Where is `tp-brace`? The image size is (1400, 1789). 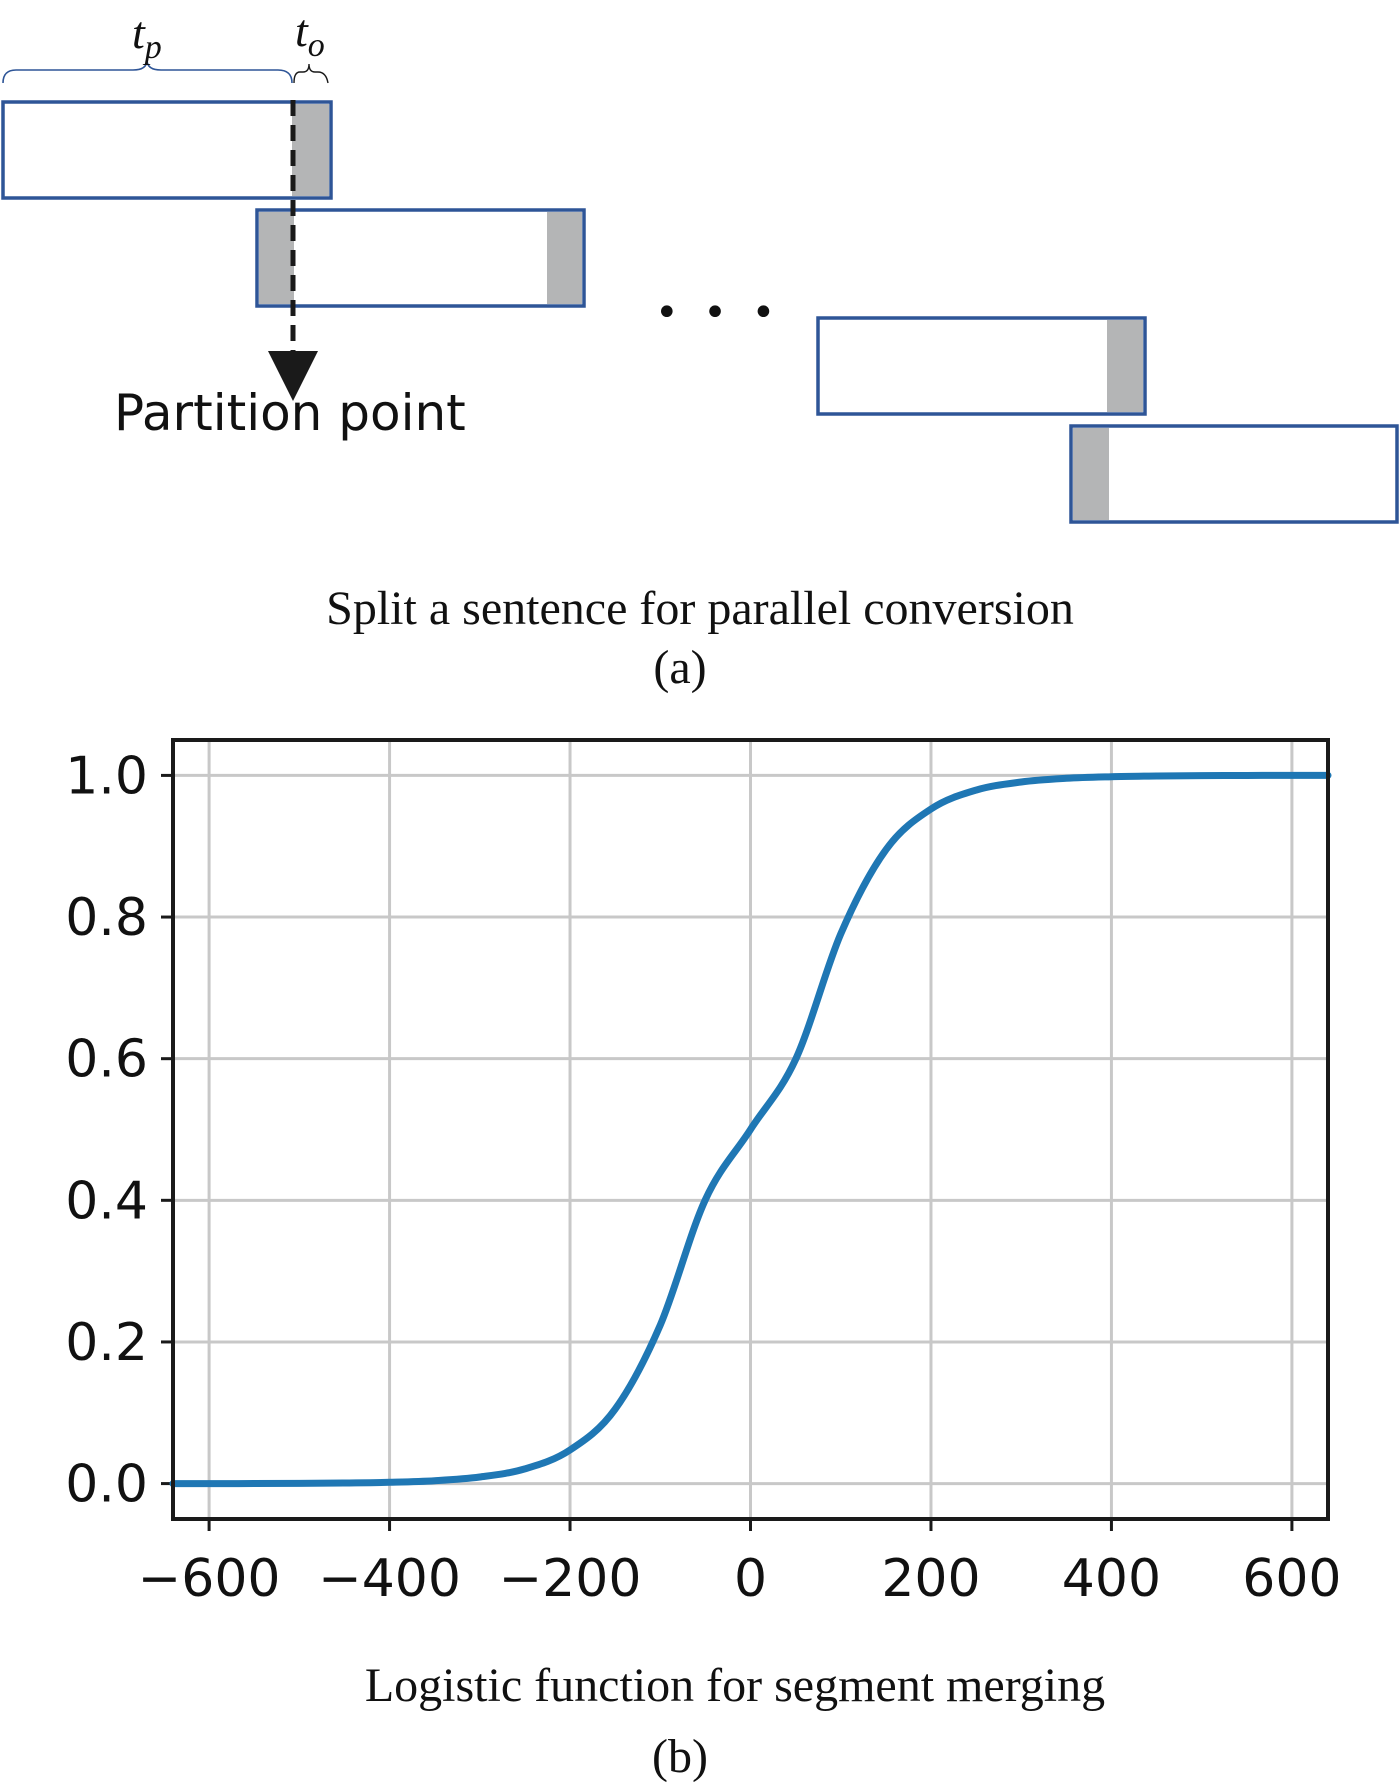 tp-brace is located at coordinates (147, 71).